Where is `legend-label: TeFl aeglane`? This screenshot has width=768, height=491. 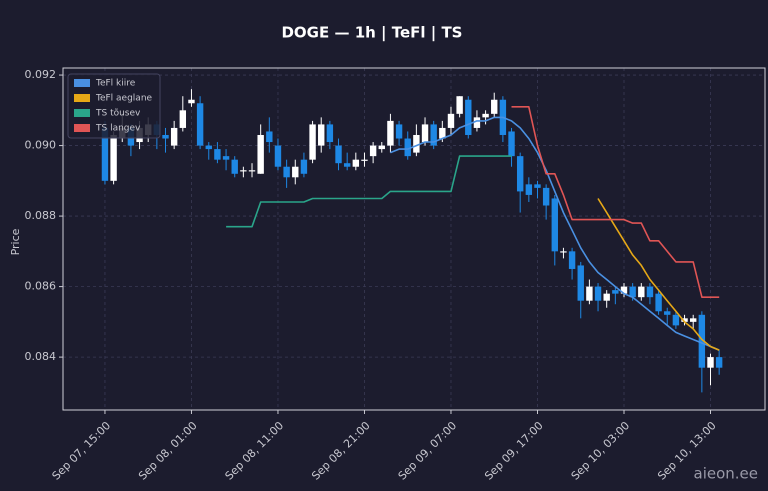
legend-label: TeFl aeglane is located at coordinates (124, 99).